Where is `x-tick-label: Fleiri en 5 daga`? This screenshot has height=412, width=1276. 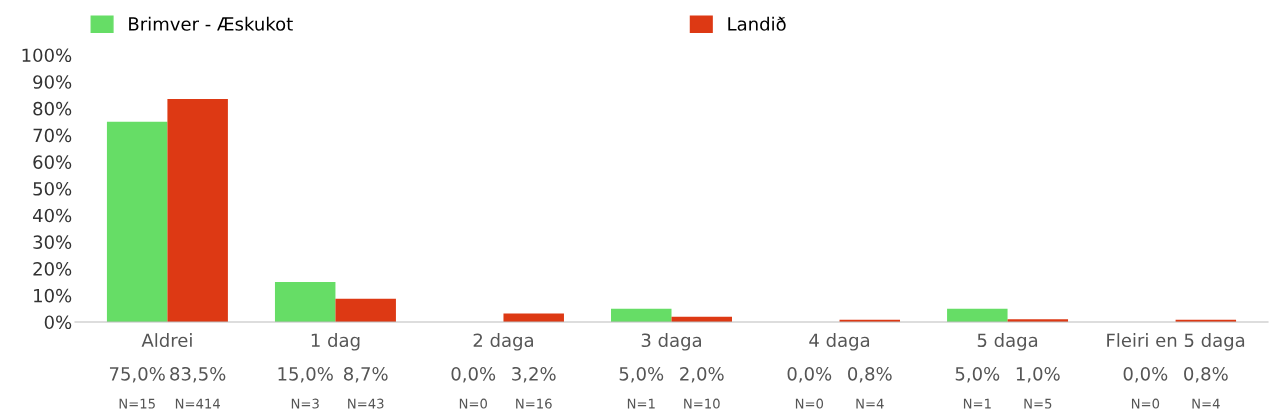 x-tick-label: Fleiri en 5 daga is located at coordinates (1176, 342).